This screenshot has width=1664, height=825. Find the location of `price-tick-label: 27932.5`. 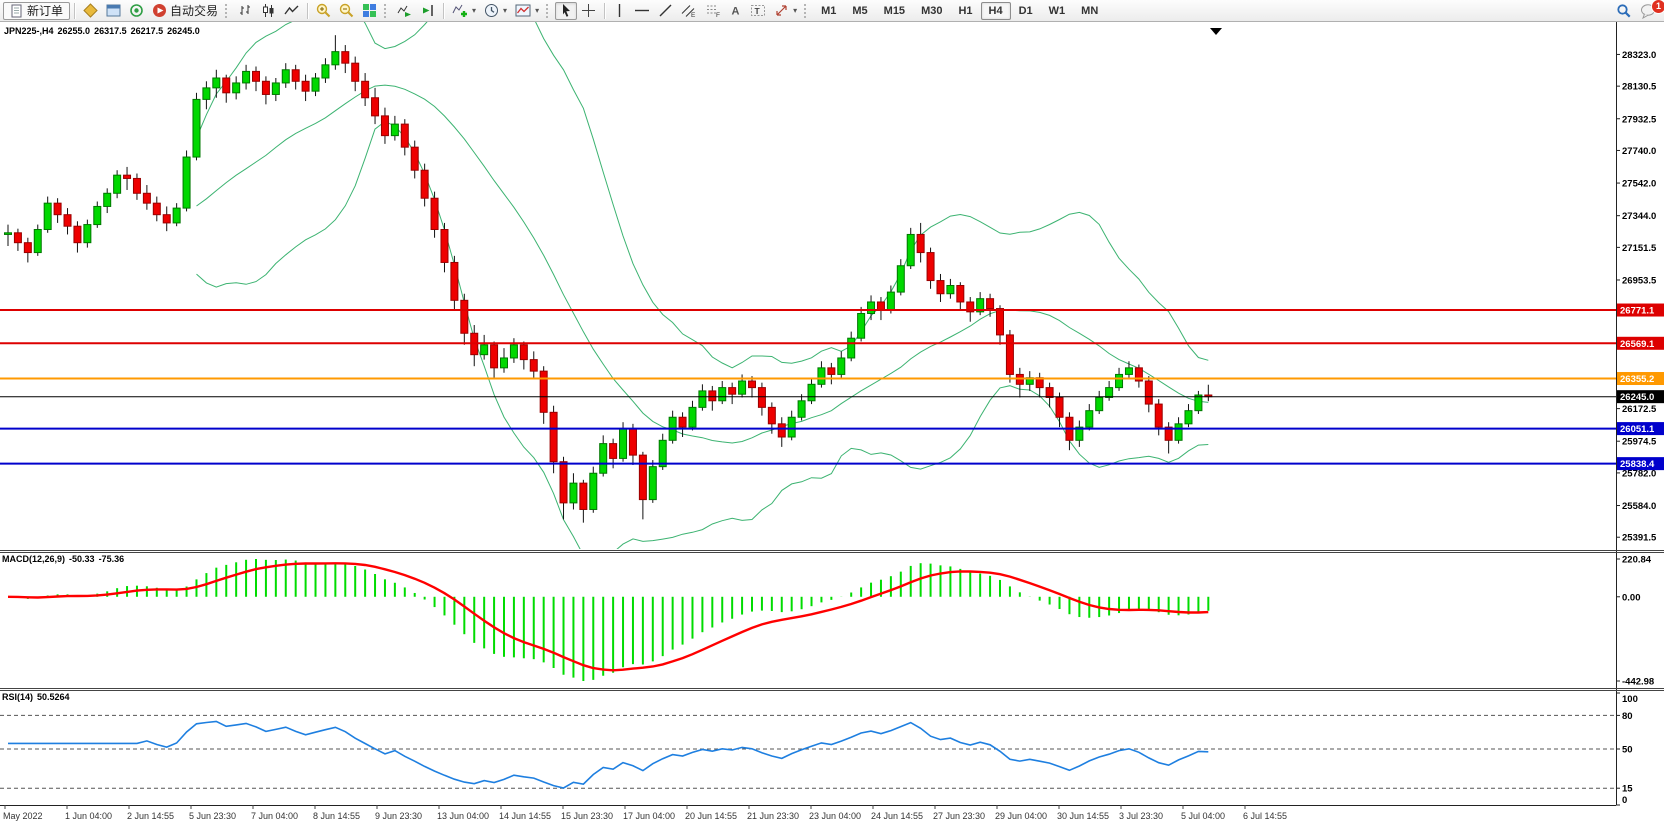

price-tick-label: 27932.5 is located at coordinates (1639, 119).